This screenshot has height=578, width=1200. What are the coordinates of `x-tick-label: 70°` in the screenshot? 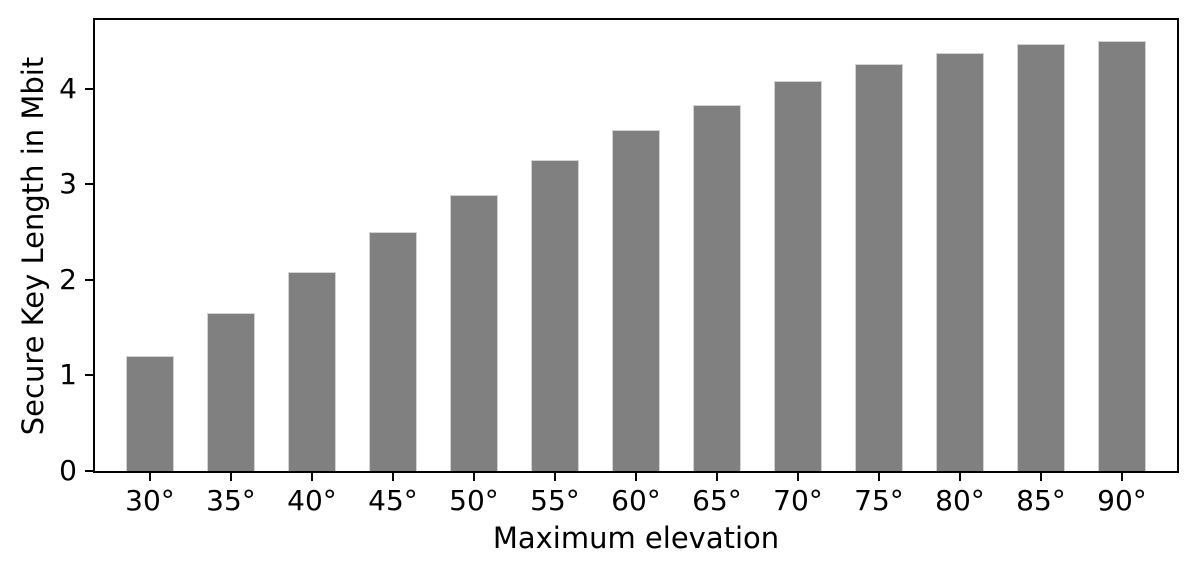 It's located at (798, 500).